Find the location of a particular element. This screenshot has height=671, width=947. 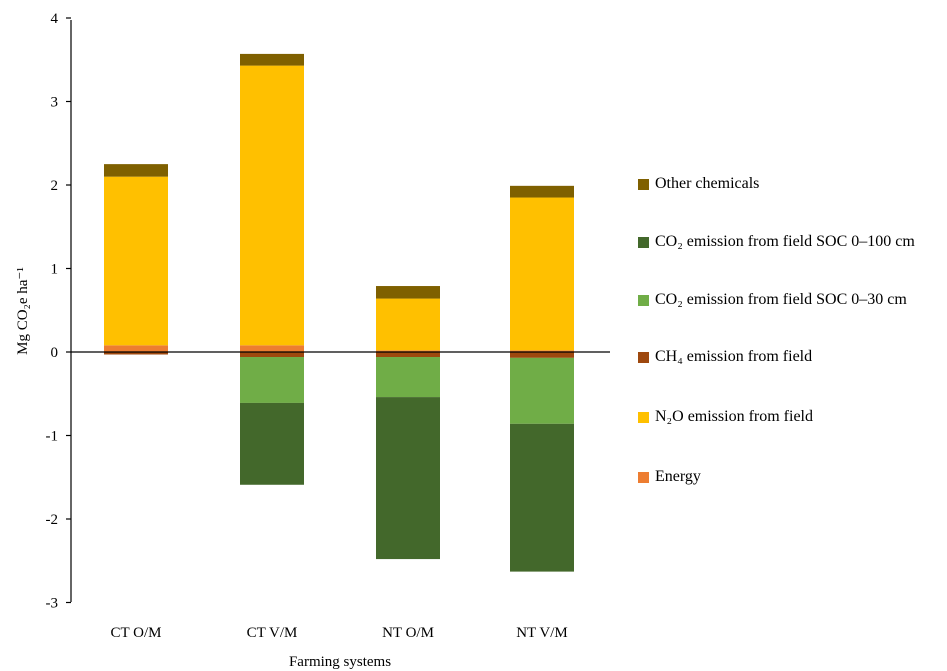

legend-item: CO₂ emission from field SOC 0–100 cm is located at coordinates (786, 242).